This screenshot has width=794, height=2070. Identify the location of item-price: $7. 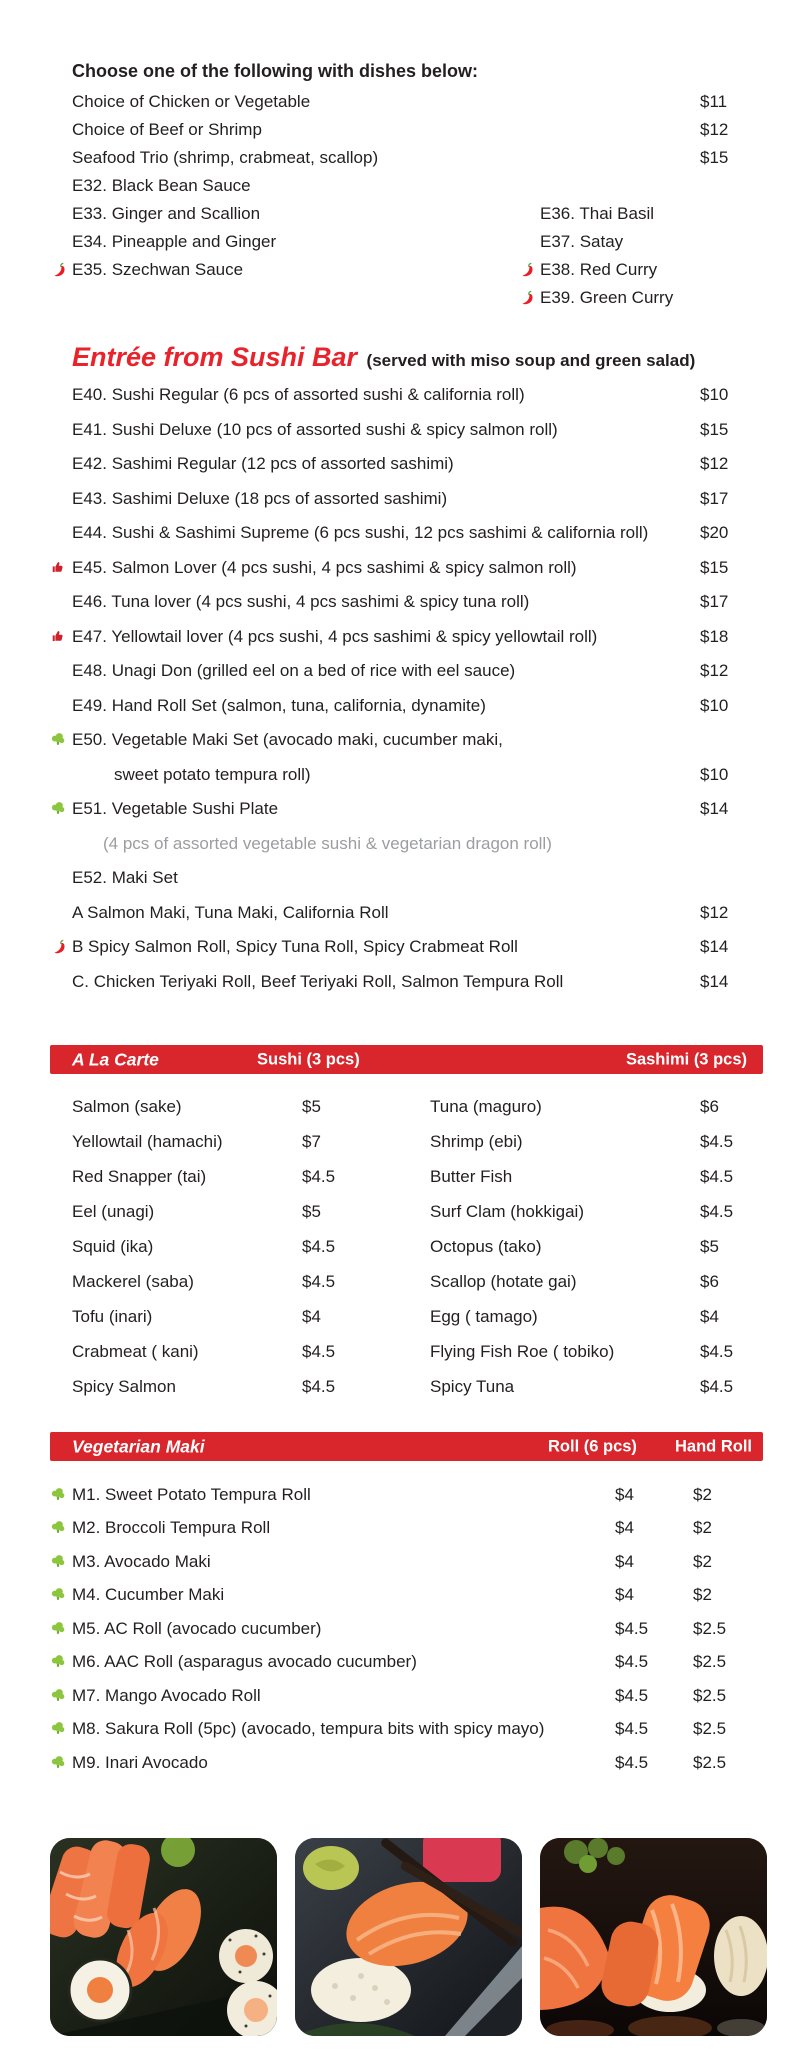
(311, 1141).